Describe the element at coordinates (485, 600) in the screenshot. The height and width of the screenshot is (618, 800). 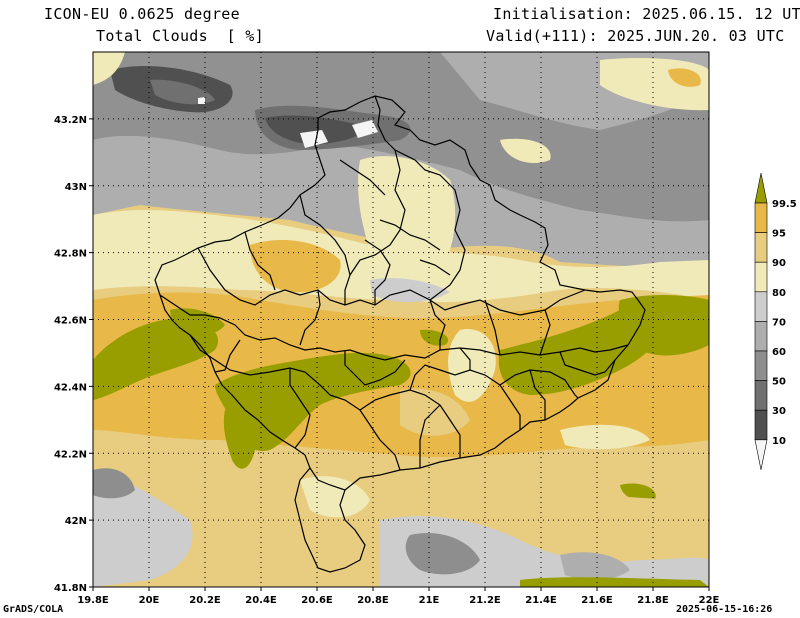
I see `x-tick-label: 21.2E` at that location.